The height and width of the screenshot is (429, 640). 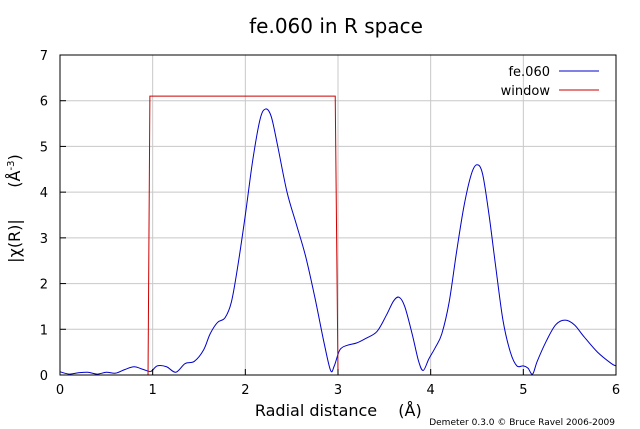 I want to click on y-tick-label: 3, so click(x=44, y=239).